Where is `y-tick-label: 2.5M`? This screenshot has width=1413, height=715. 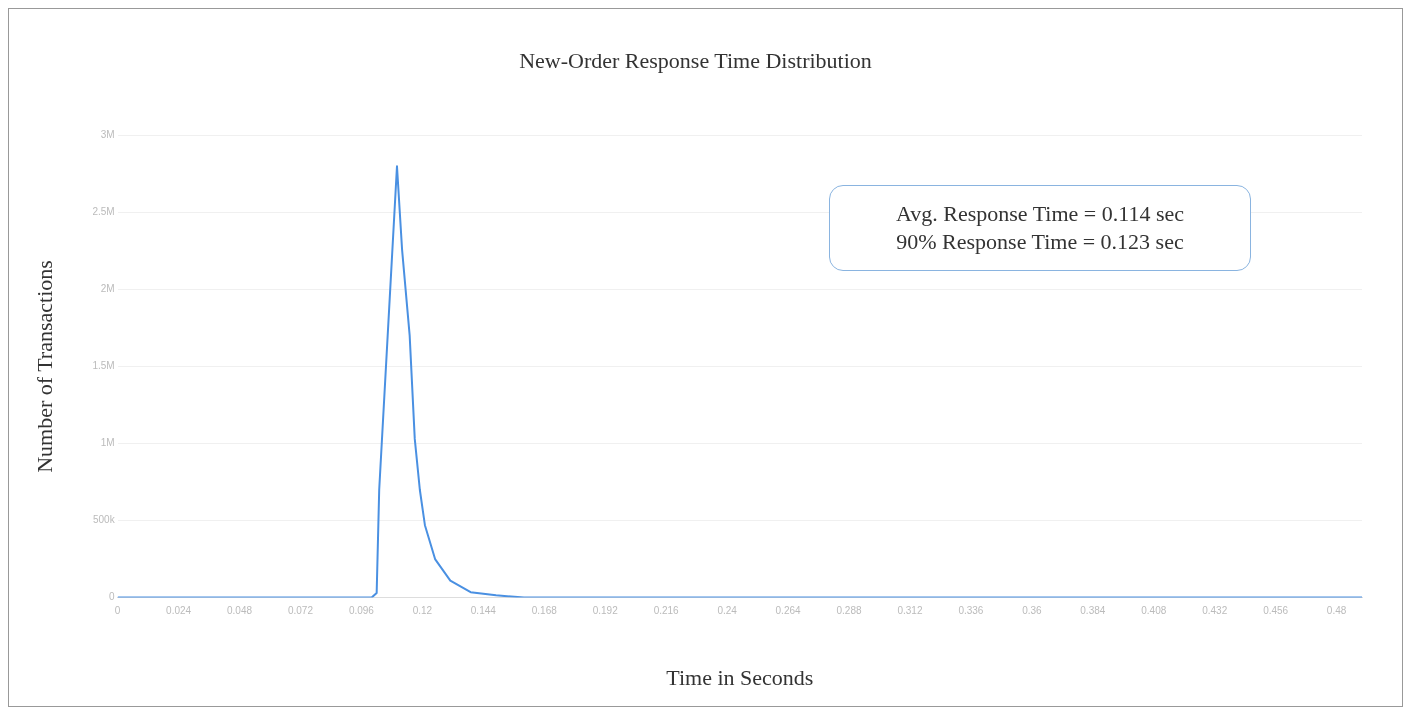
y-tick-label: 2.5M is located at coordinates (103, 212).